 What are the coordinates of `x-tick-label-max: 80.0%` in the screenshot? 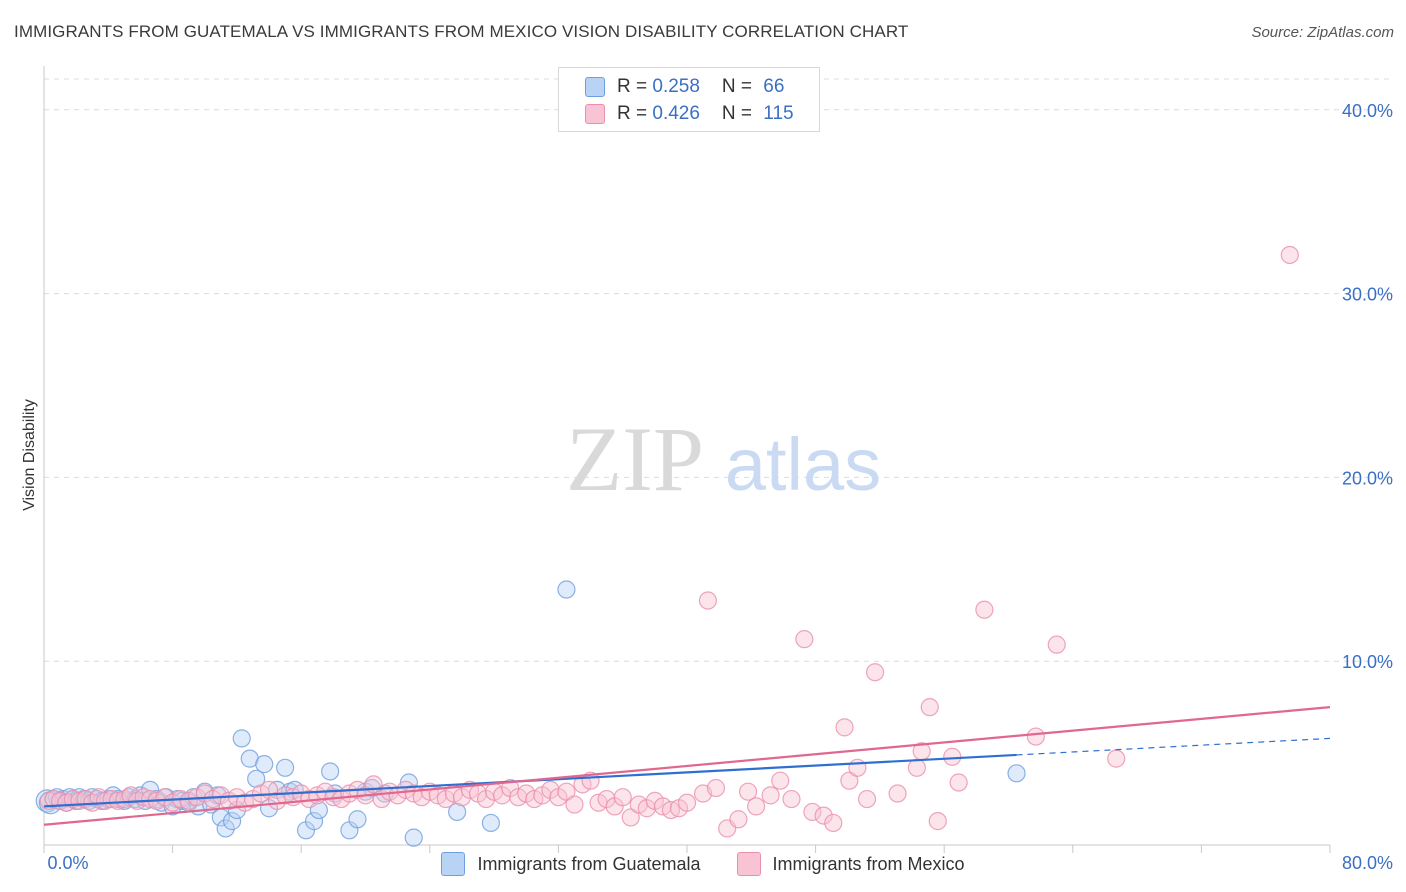 It's located at (1367, 863).